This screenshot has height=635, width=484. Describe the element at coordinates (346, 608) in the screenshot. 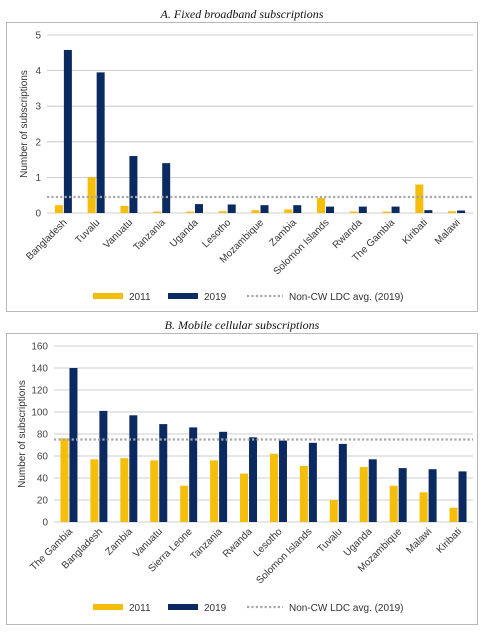

I see `chart-b-legend-label-avg: Non-CW LDC avg. (2019)` at that location.